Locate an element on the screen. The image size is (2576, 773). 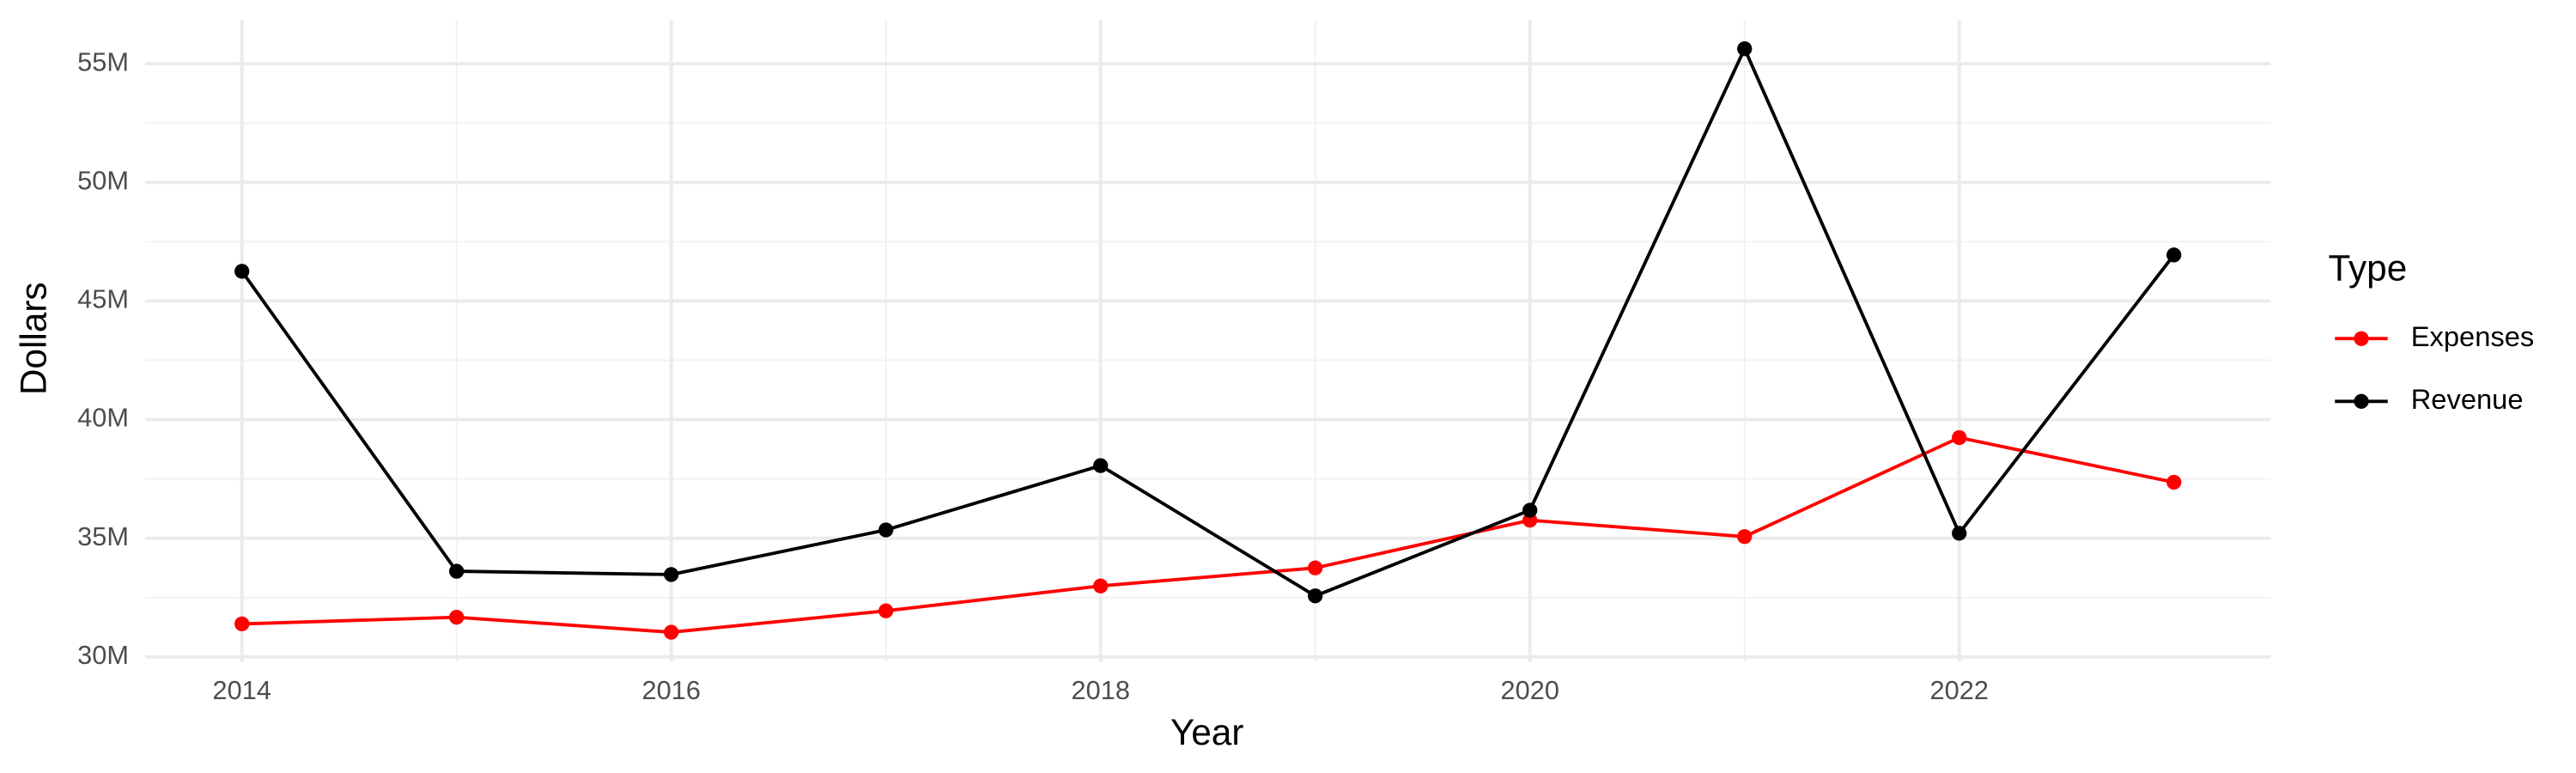
legend-title: Type is located at coordinates (2368, 268).